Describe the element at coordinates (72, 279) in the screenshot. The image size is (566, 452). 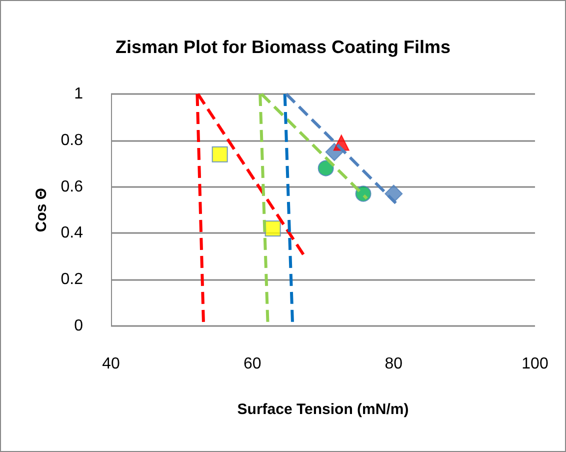
I see `y-tick-label: 0.2` at that location.